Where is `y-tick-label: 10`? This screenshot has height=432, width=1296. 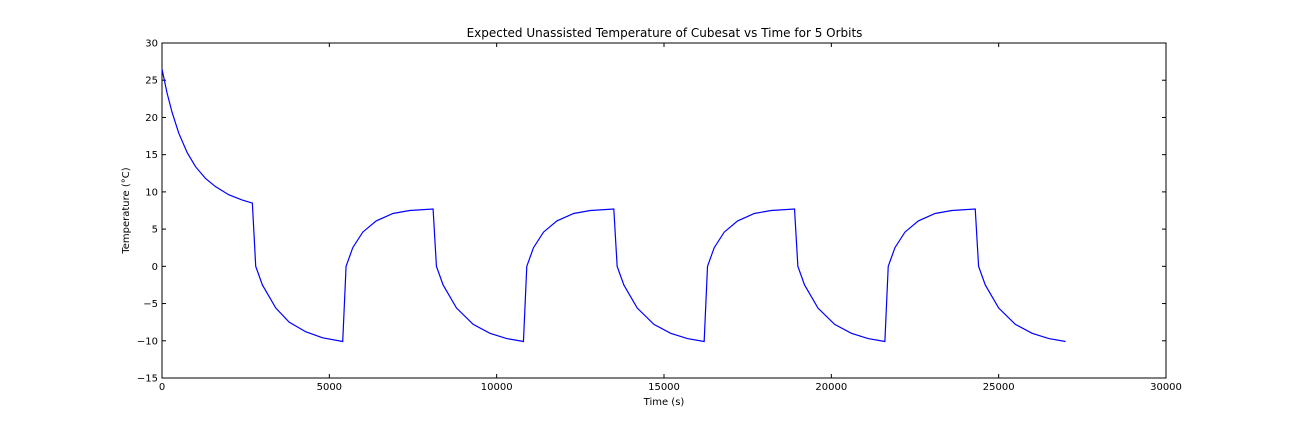
y-tick-label: 10 is located at coordinates (151, 192).